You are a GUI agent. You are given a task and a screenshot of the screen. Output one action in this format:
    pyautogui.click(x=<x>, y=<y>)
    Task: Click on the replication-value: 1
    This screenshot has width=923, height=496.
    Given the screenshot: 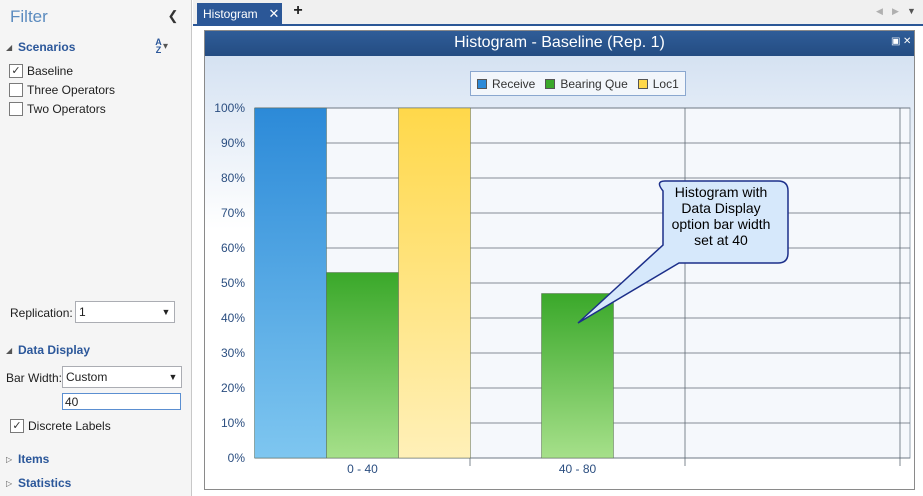 What is the action you would take?
    pyautogui.click(x=117, y=312)
    